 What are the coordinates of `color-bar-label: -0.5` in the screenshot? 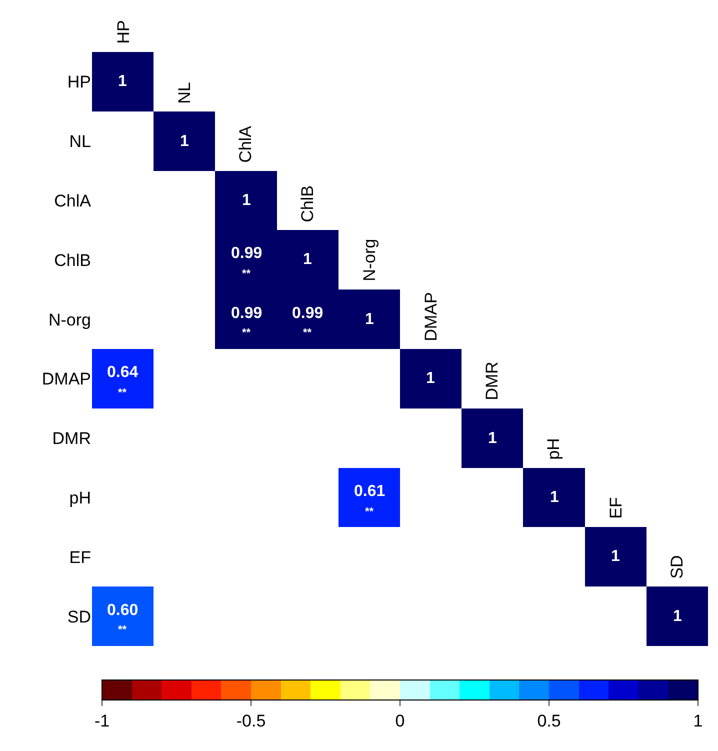 It's located at (251, 720).